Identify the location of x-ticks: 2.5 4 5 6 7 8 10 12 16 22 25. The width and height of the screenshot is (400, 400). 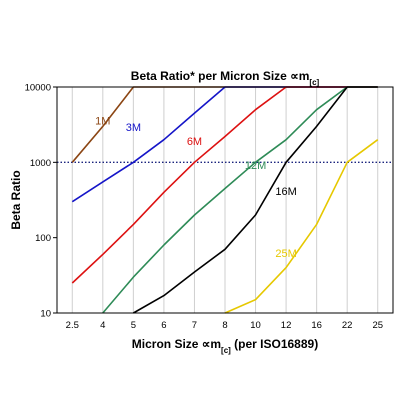
(224, 325).